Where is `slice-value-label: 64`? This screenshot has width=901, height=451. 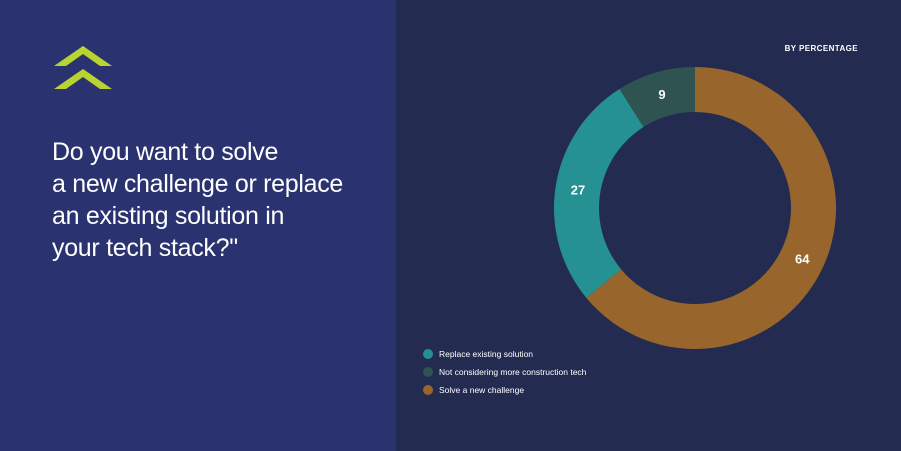 slice-value-label: 64 is located at coordinates (802, 258).